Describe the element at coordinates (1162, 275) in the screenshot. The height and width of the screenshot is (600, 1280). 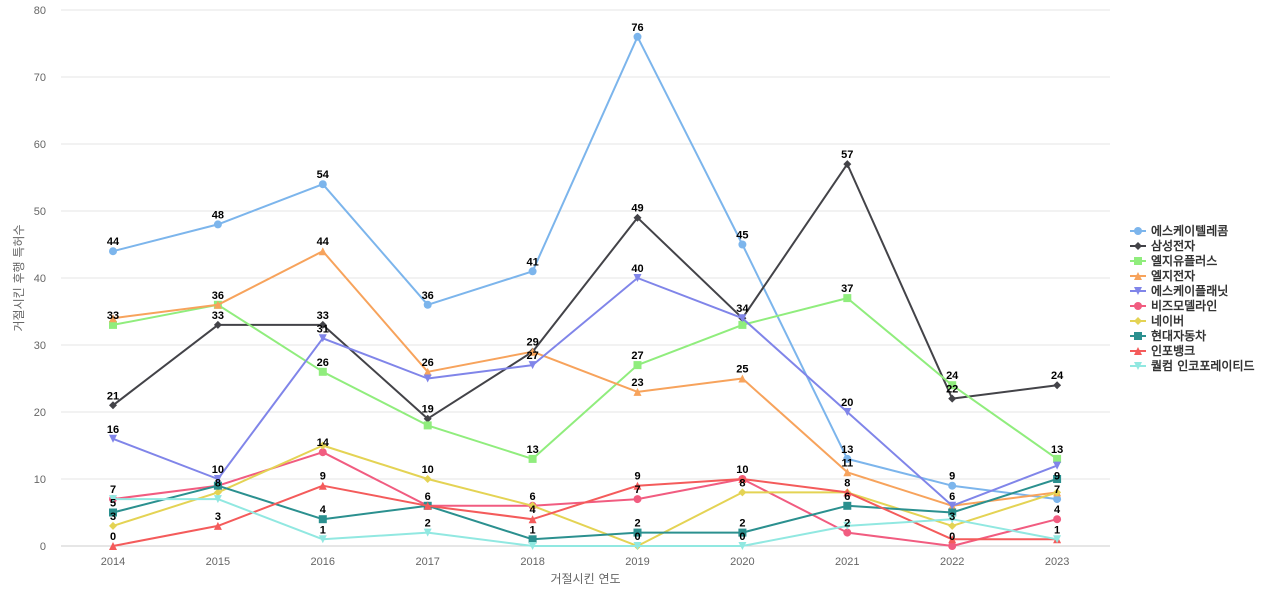
I see `legend-item: 엘지전자` at that location.